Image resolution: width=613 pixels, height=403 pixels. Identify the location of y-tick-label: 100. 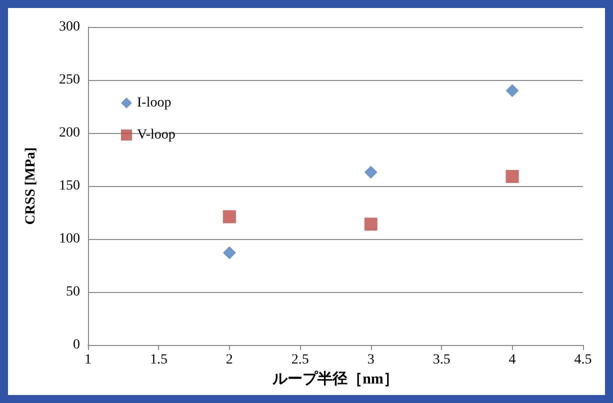
(69, 239).